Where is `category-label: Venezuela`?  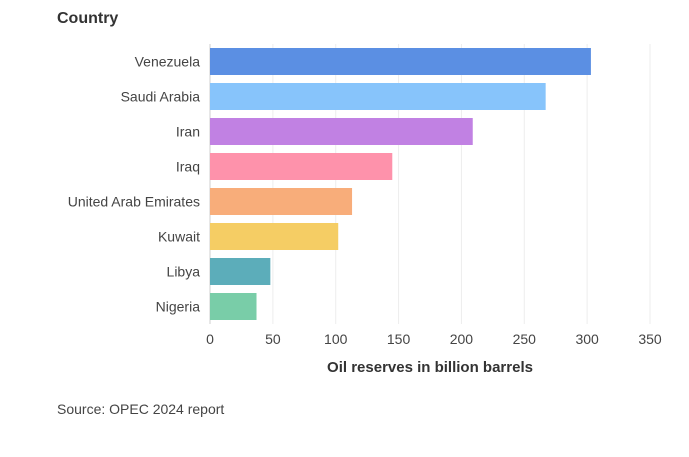 category-label: Venezuela is located at coordinates (168, 62).